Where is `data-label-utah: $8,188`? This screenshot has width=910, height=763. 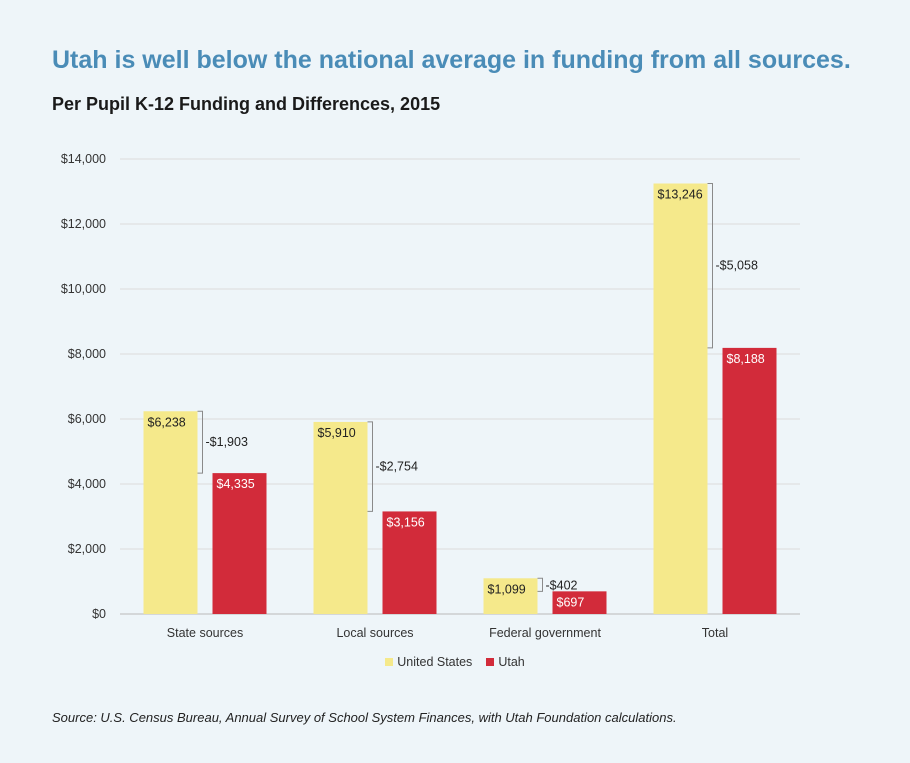
data-label-utah: $8,188 is located at coordinates (746, 359).